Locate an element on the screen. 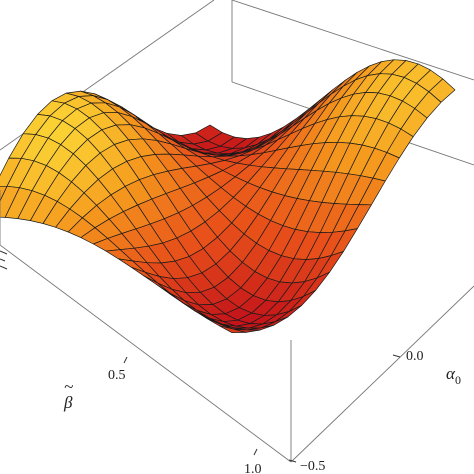 The height and width of the screenshot is (474, 474). beta-axis-label: β is located at coordinates (68, 402).